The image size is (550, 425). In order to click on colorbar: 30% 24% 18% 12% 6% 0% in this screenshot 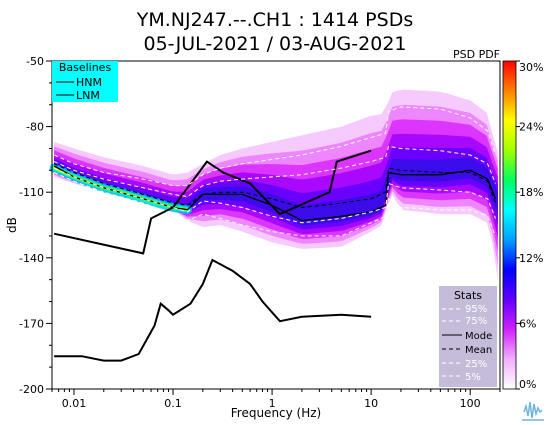, I will do `click(522, 225)`.